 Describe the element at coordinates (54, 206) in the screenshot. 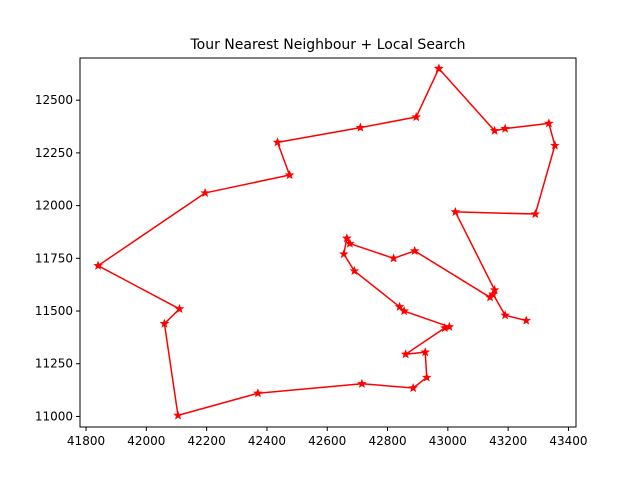

I see `y-tick-label: 12000` at that location.